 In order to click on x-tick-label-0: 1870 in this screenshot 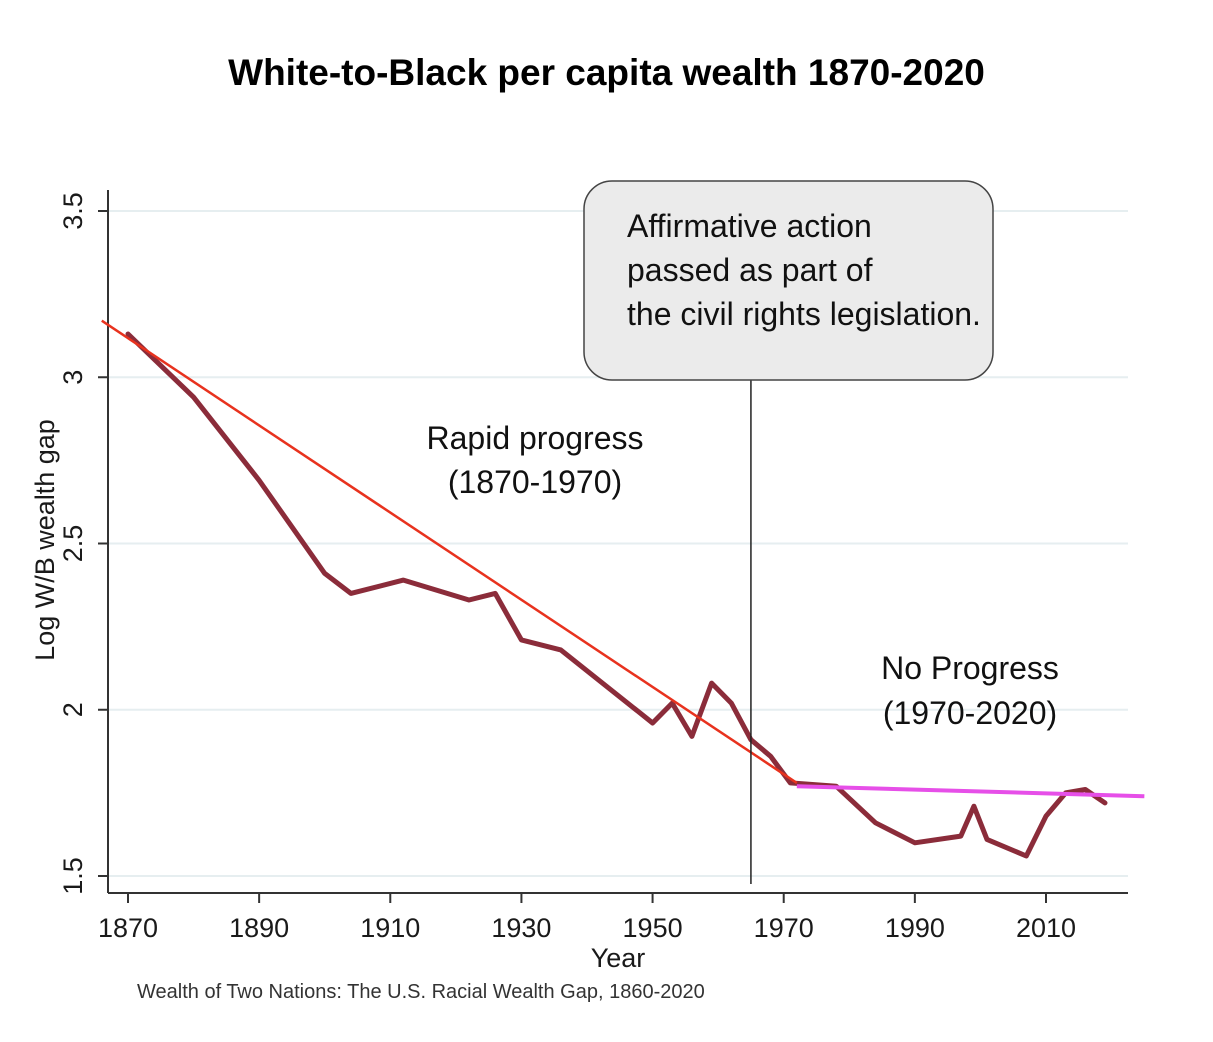, I will do `click(128, 928)`.